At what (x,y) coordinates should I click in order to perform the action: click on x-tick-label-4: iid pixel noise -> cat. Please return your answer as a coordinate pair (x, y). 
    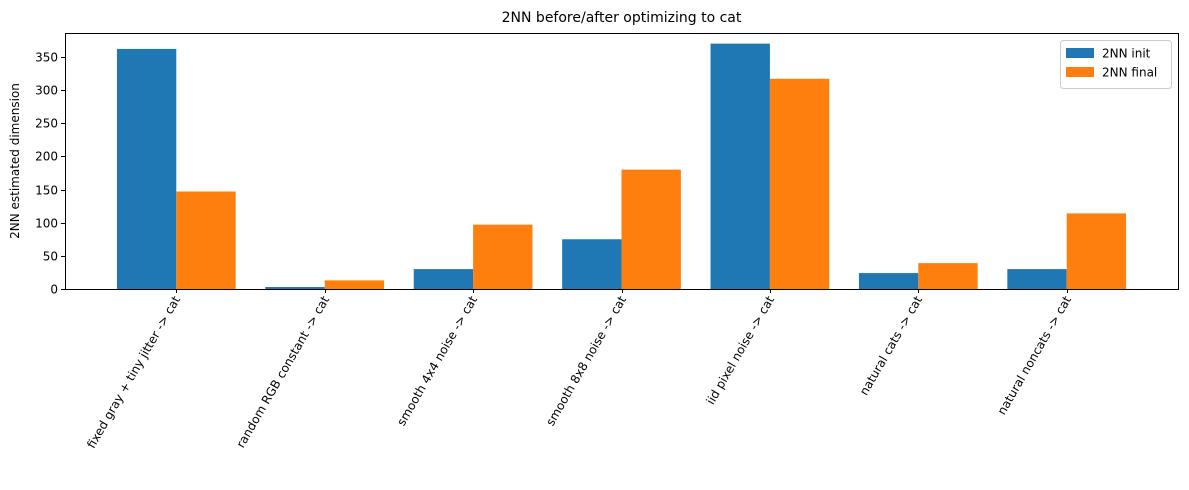
    Looking at the image, I should click on (741, 350).